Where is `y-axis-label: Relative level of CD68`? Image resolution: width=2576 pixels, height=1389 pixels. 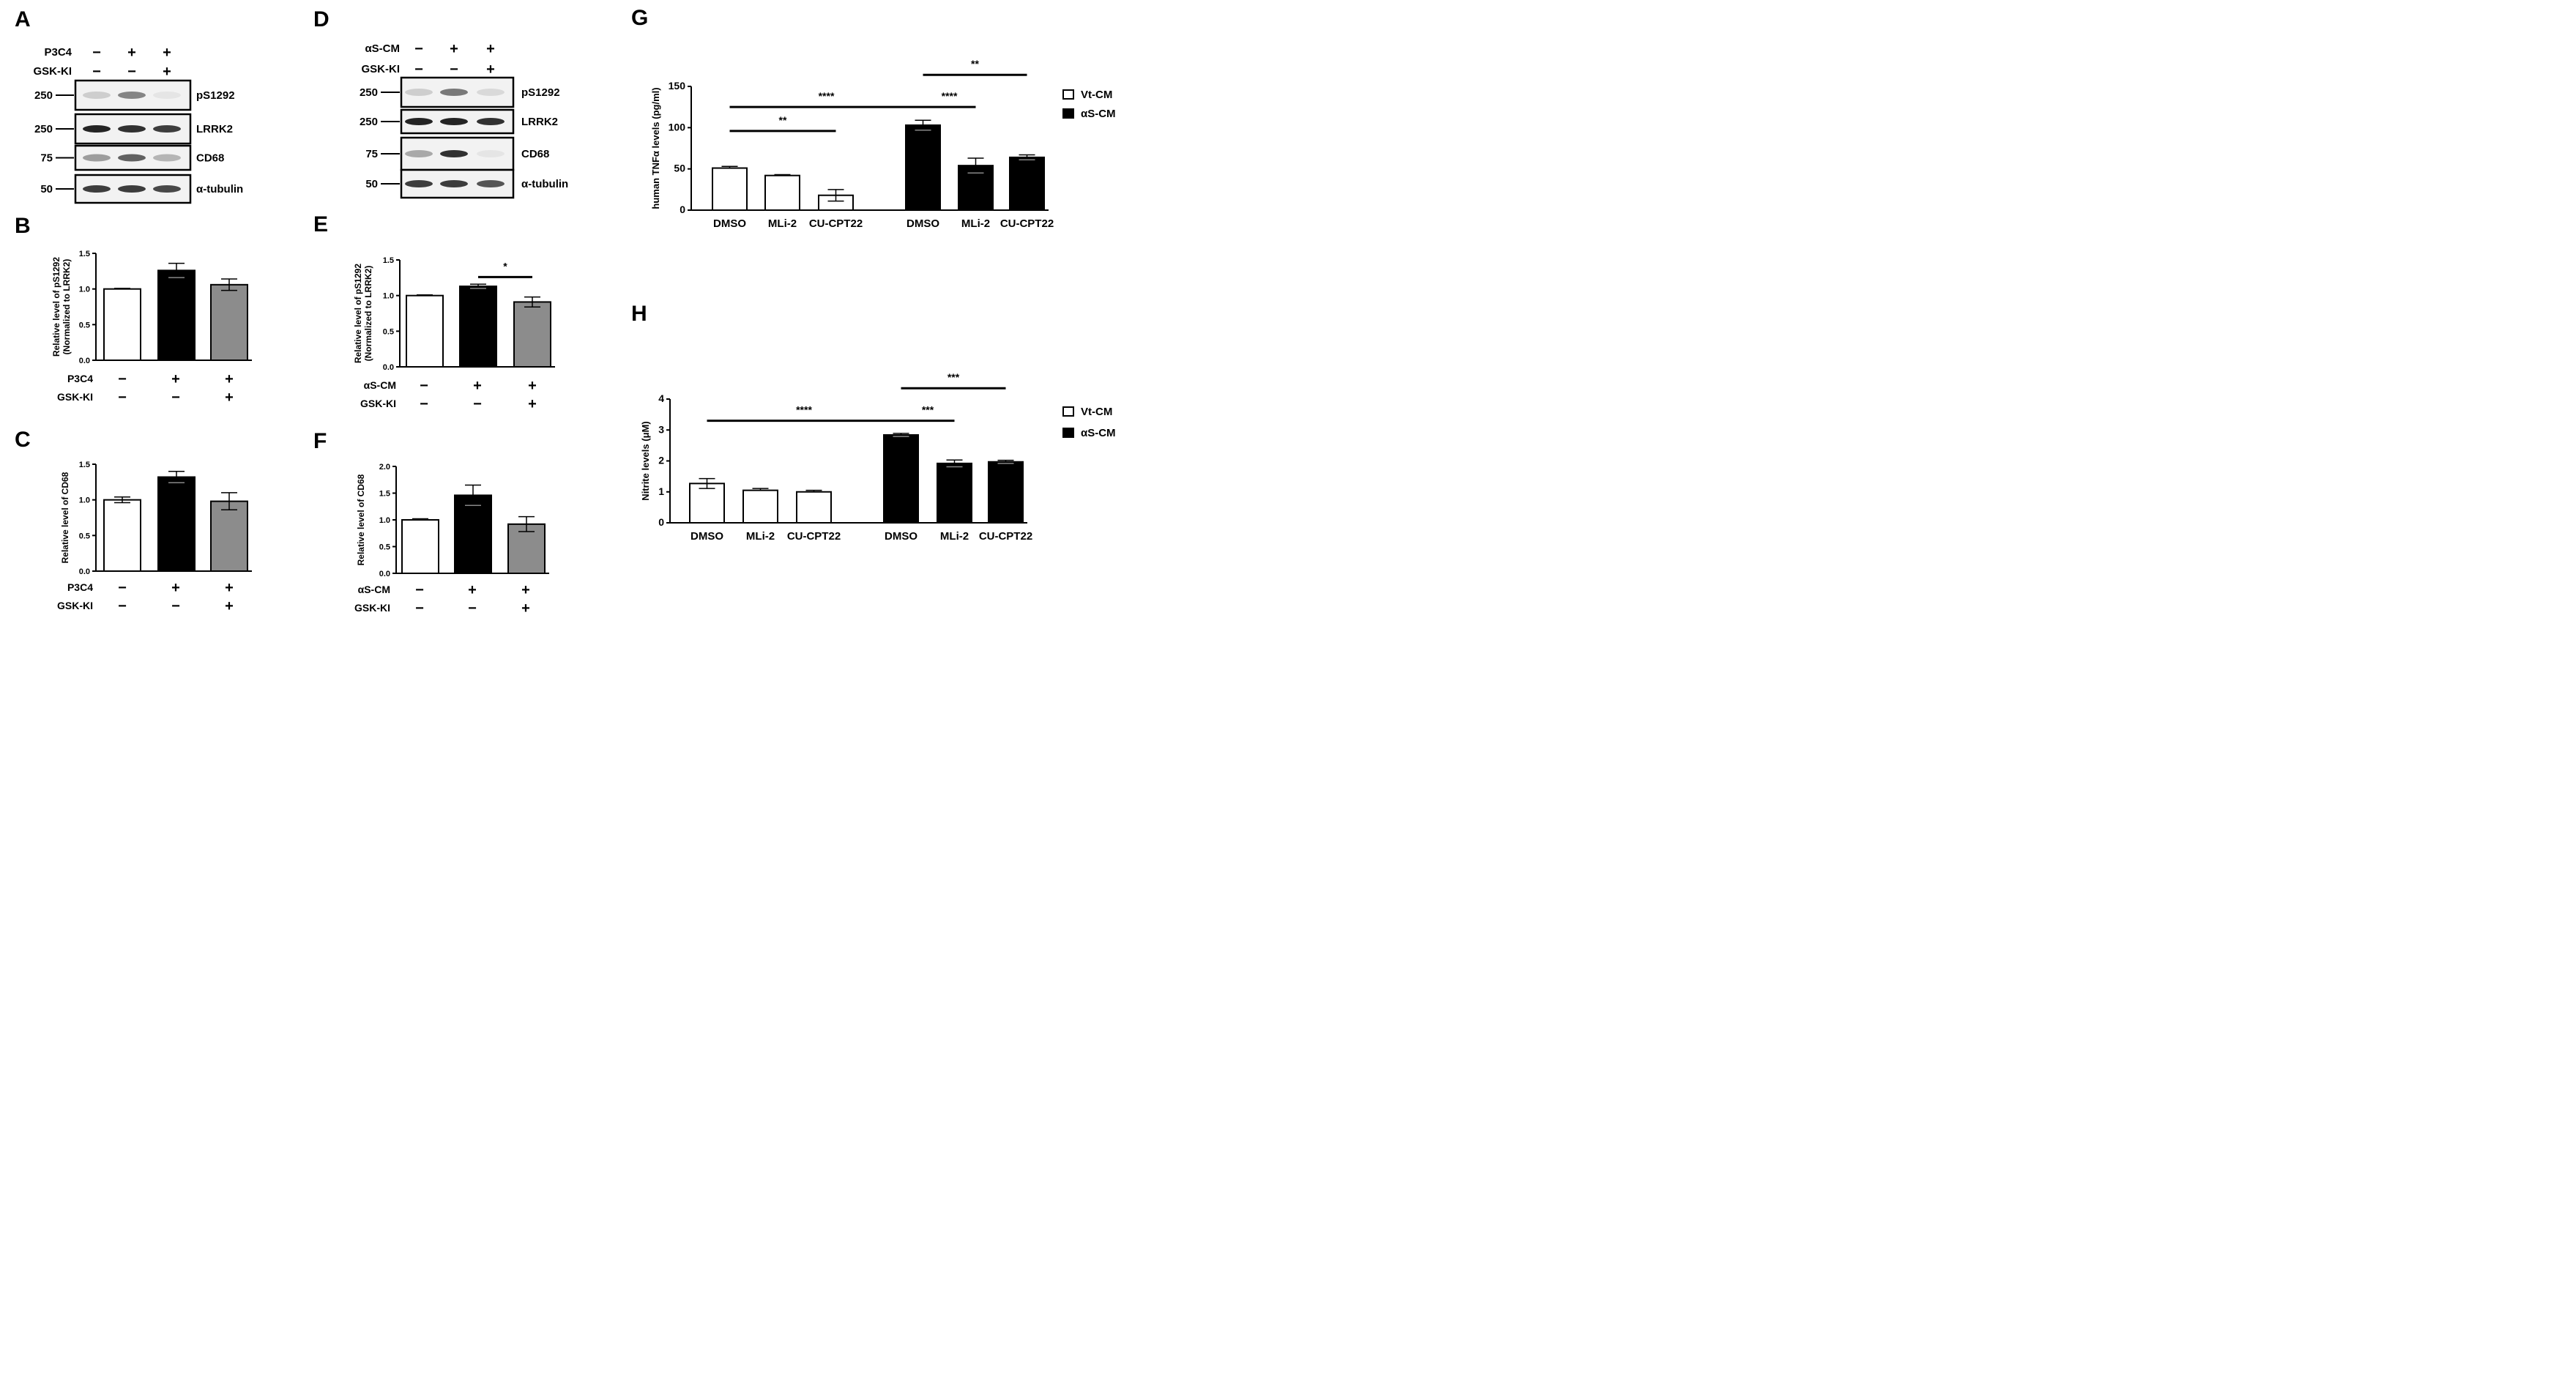
y-axis-label: Relative level of CD68 is located at coordinates (361, 519).